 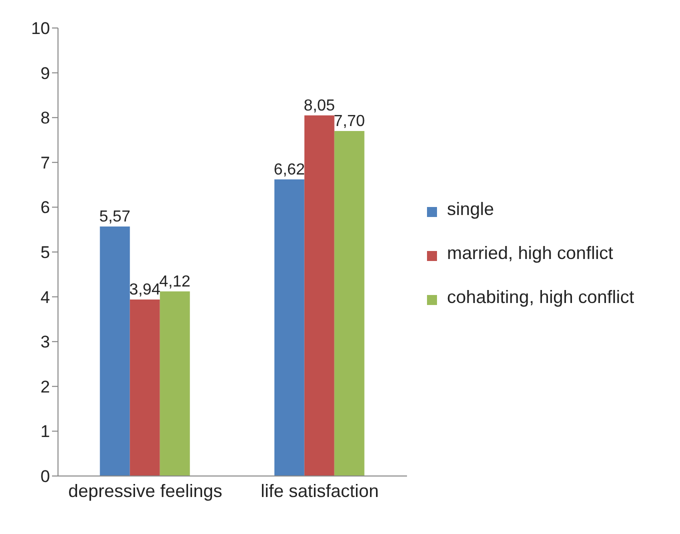 What do you see at coordinates (45, 432) in the screenshot?
I see `y-tick-label: 1` at bounding box center [45, 432].